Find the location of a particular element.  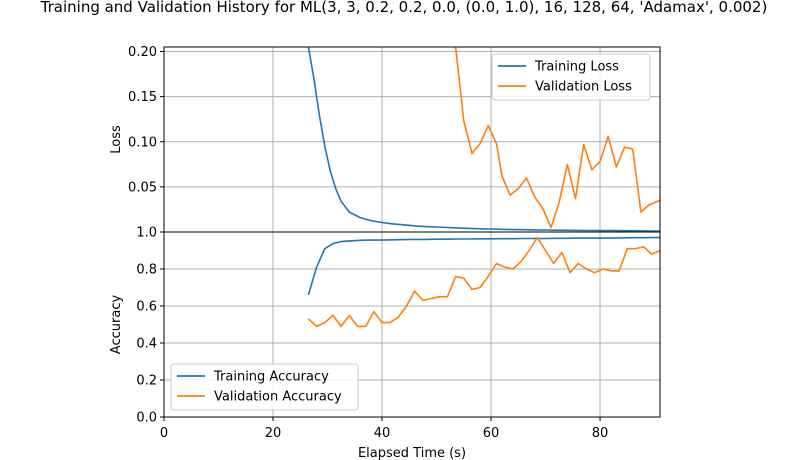

x-tick-label: 0 is located at coordinates (164, 433).